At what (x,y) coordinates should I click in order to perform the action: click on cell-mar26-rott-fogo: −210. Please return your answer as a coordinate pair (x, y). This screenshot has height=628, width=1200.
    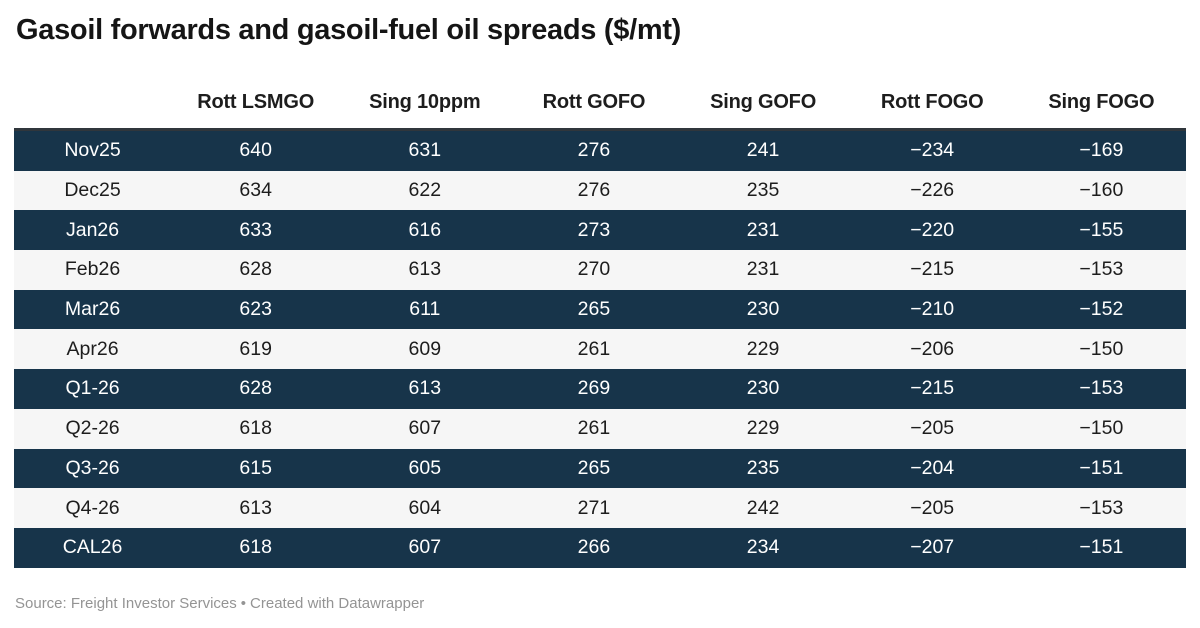
    Looking at the image, I should click on (932, 309).